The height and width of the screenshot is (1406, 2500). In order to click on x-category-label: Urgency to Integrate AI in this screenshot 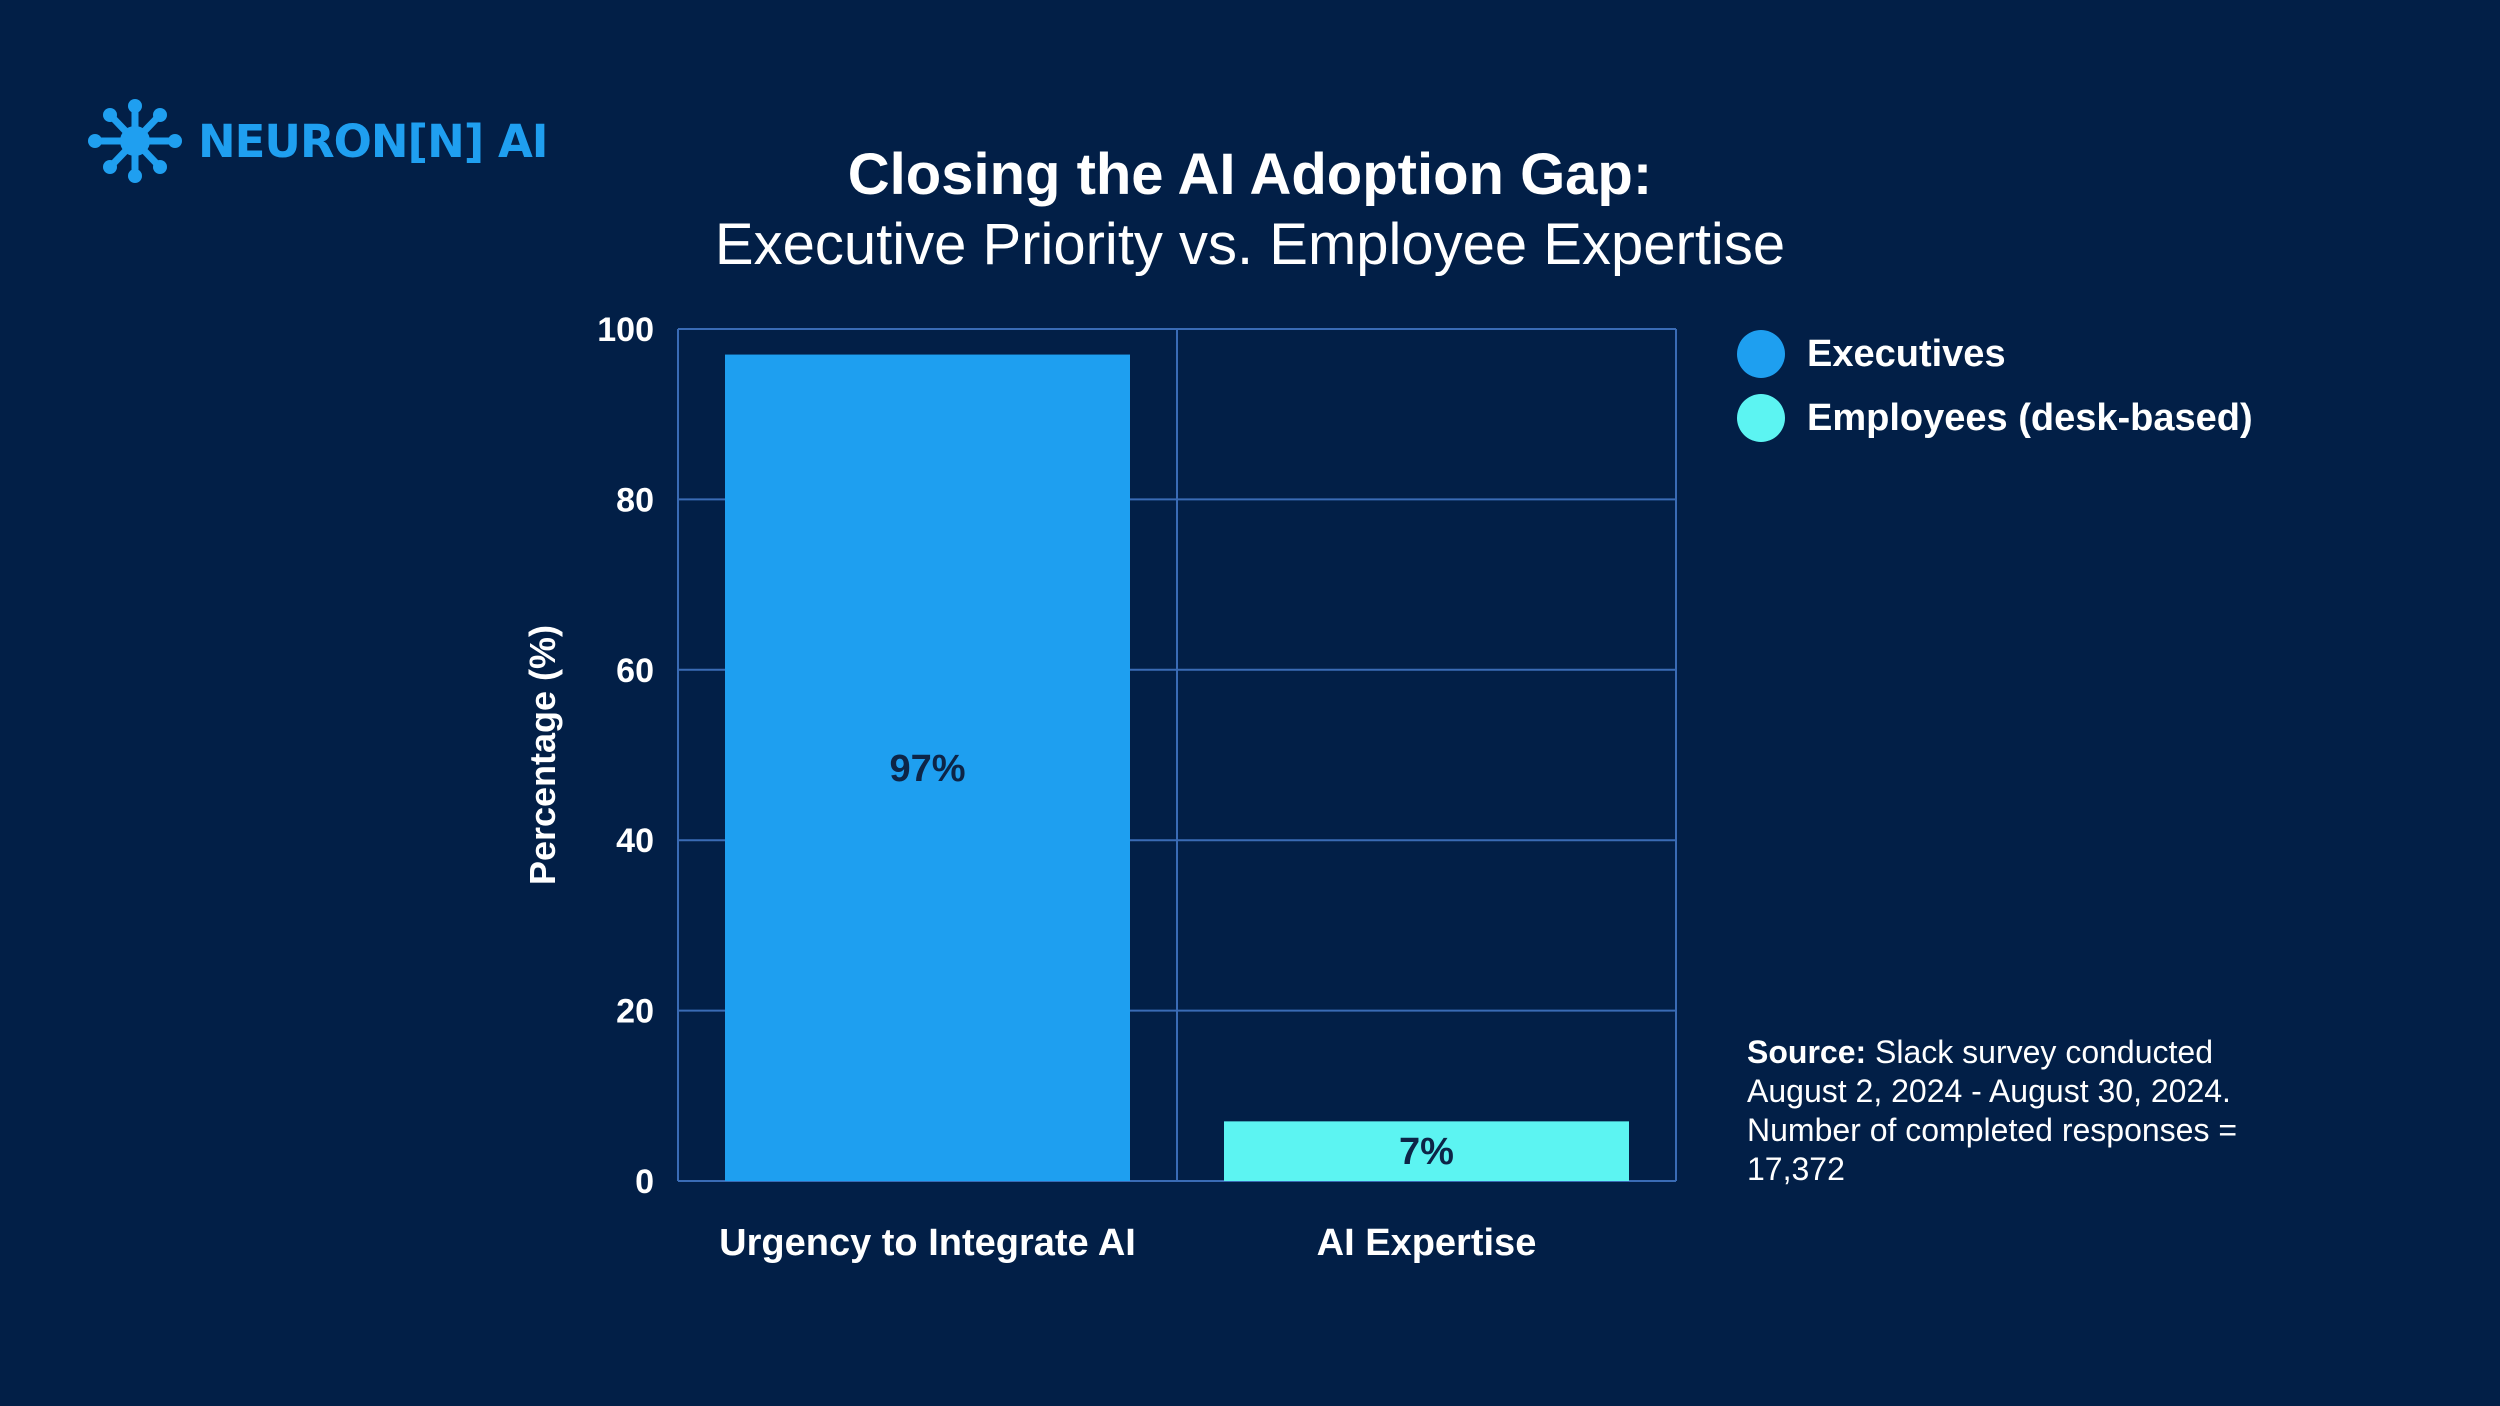, I will do `click(927, 1243)`.